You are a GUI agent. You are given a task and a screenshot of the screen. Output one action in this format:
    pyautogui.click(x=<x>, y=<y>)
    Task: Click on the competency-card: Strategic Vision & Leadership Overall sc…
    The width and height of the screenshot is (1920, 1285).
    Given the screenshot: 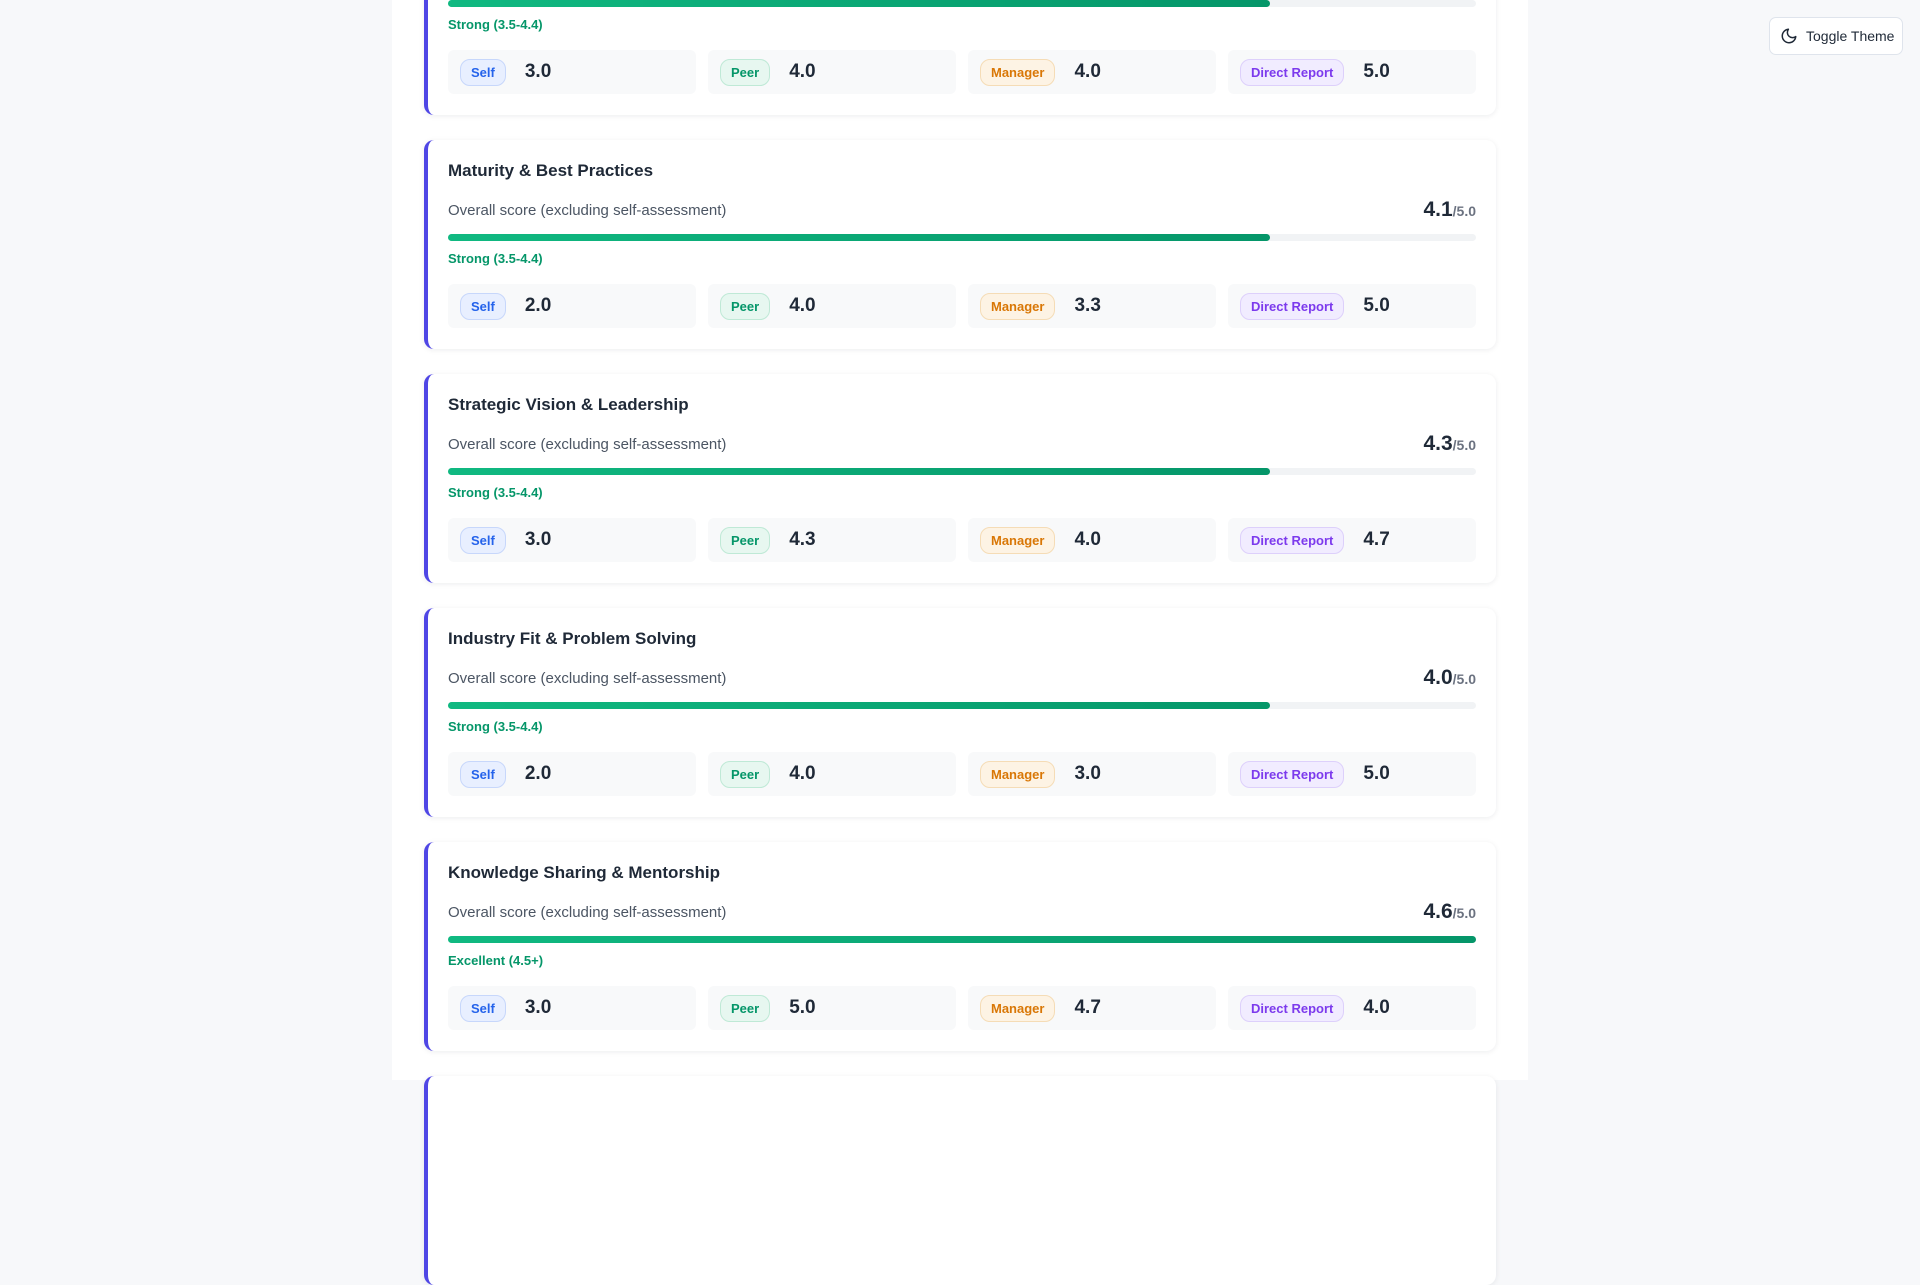 What is the action you would take?
    pyautogui.click(x=960, y=478)
    